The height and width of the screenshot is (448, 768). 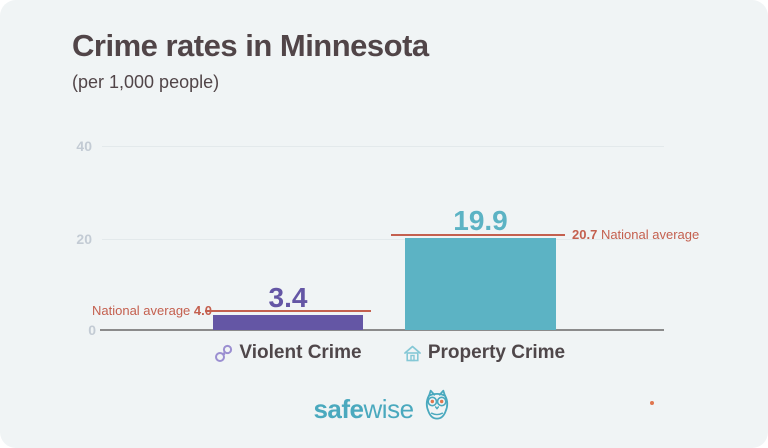 What do you see at coordinates (389, 408) in the screenshot?
I see `logo-wise-text: wise` at bounding box center [389, 408].